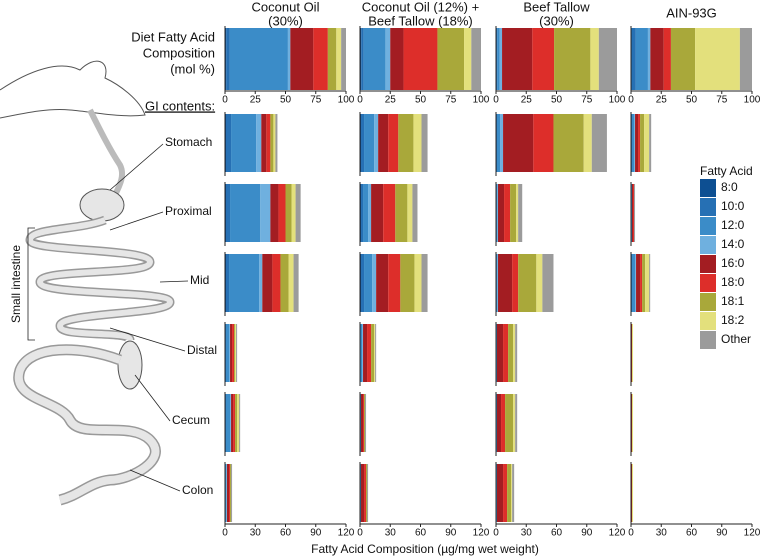 Image resolution: width=760 pixels, height=559 pixels. What do you see at coordinates (420, 7) in the screenshot?
I see `diet-header: Coconut Oil (12%) +` at bounding box center [420, 7].